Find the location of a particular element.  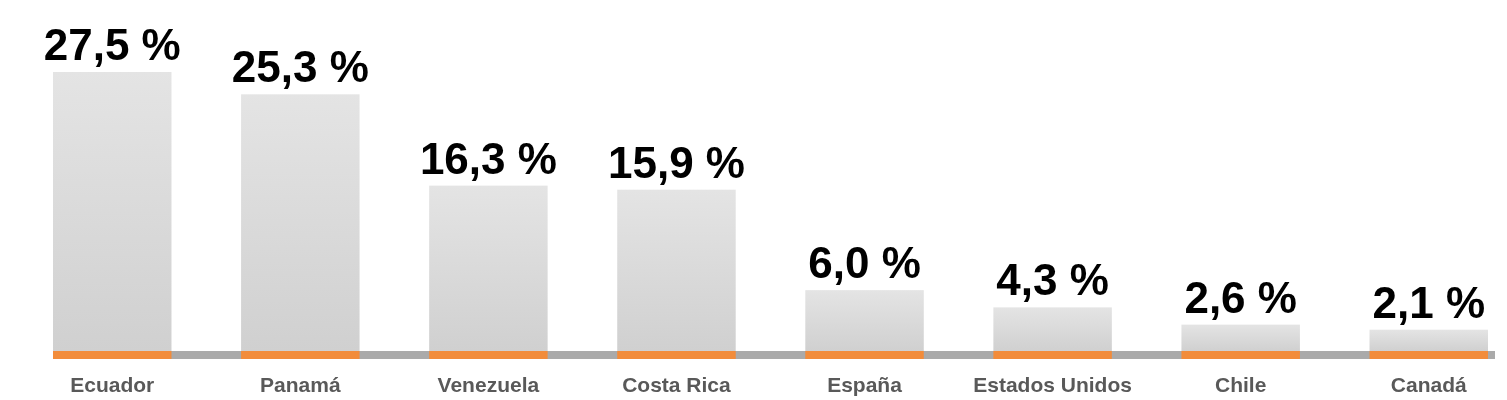

data-label: 2,1 % is located at coordinates (1429, 302).